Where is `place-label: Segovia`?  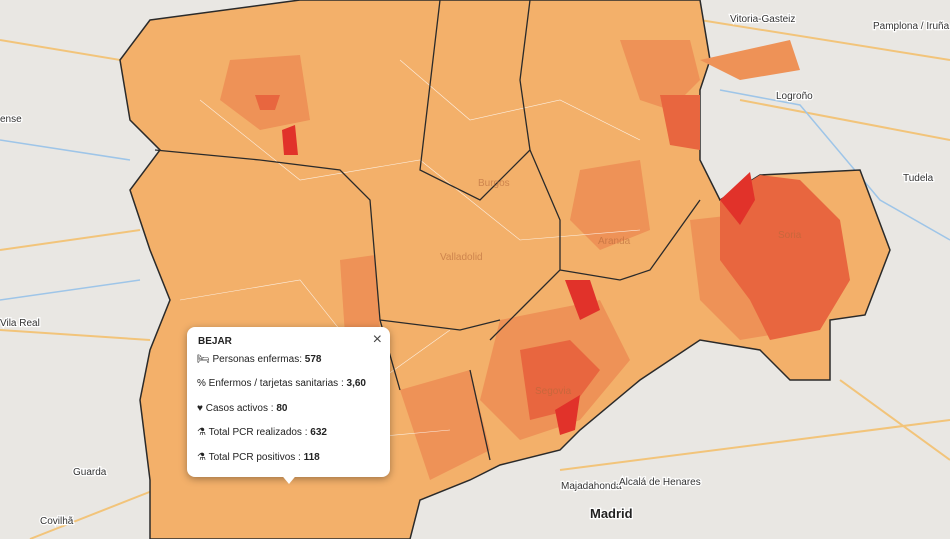 place-label: Segovia is located at coordinates (553, 391).